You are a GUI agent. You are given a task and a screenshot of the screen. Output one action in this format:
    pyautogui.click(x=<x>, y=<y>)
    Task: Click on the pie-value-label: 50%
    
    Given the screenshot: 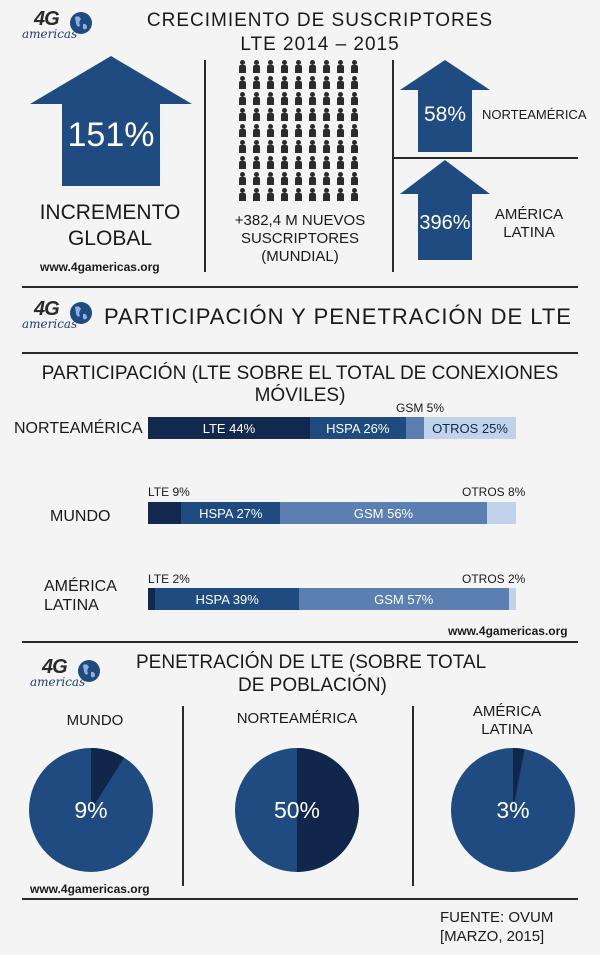 What is the action you would take?
    pyautogui.click(x=297, y=810)
    